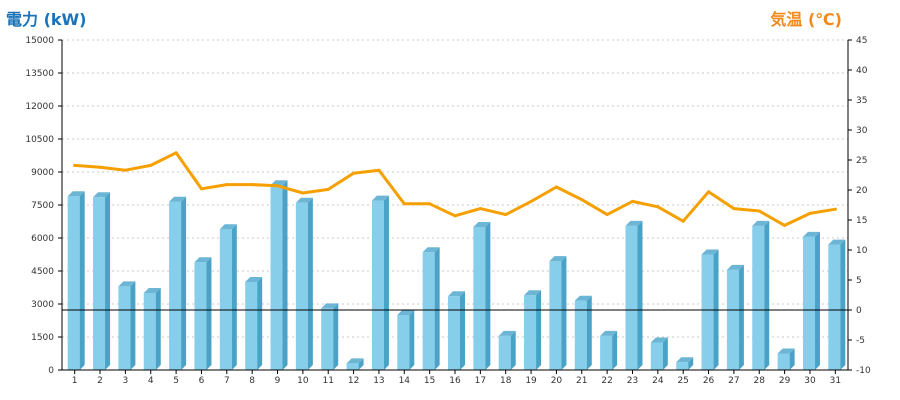 The height and width of the screenshot is (400, 900). I want to click on x-tick-label: 13, so click(378, 381).